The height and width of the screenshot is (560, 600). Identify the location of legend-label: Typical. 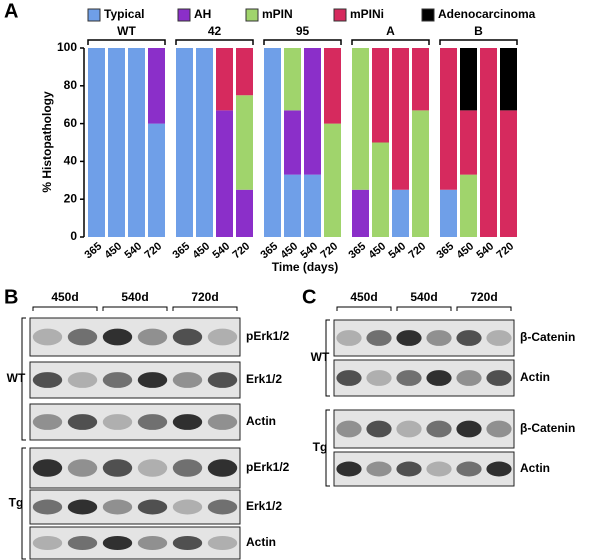
(124, 14).